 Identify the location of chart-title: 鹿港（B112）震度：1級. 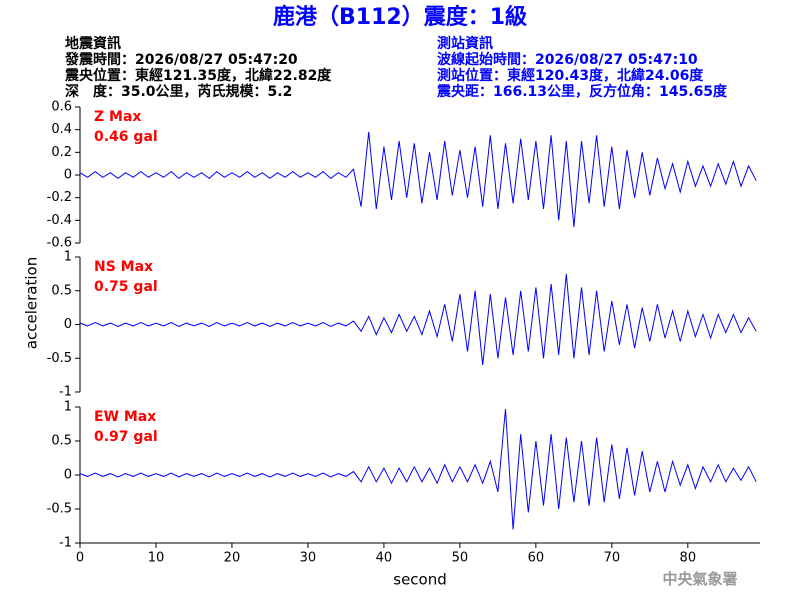
(400, 17).